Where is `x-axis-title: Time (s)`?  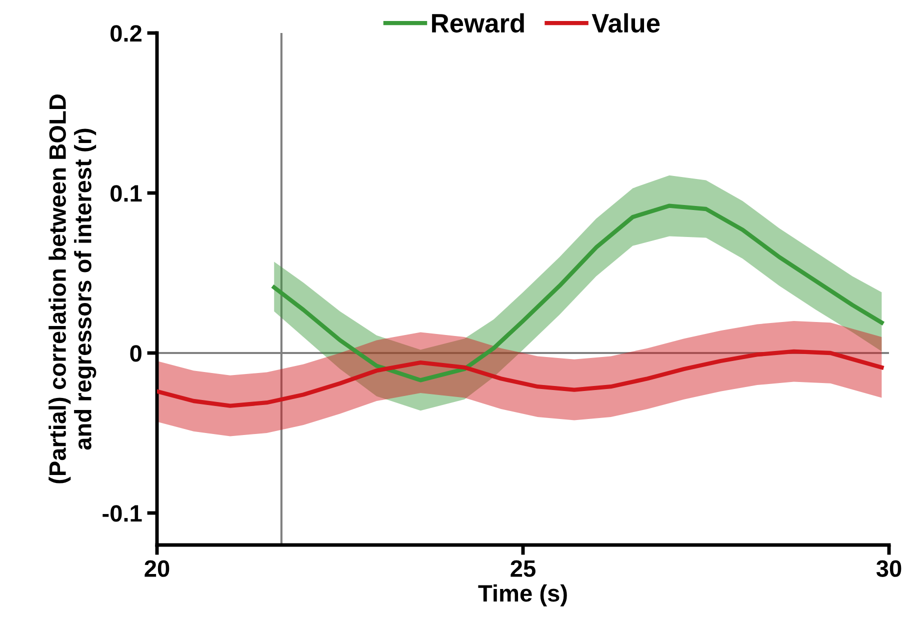 x-axis-title: Time (s) is located at coordinates (522, 595).